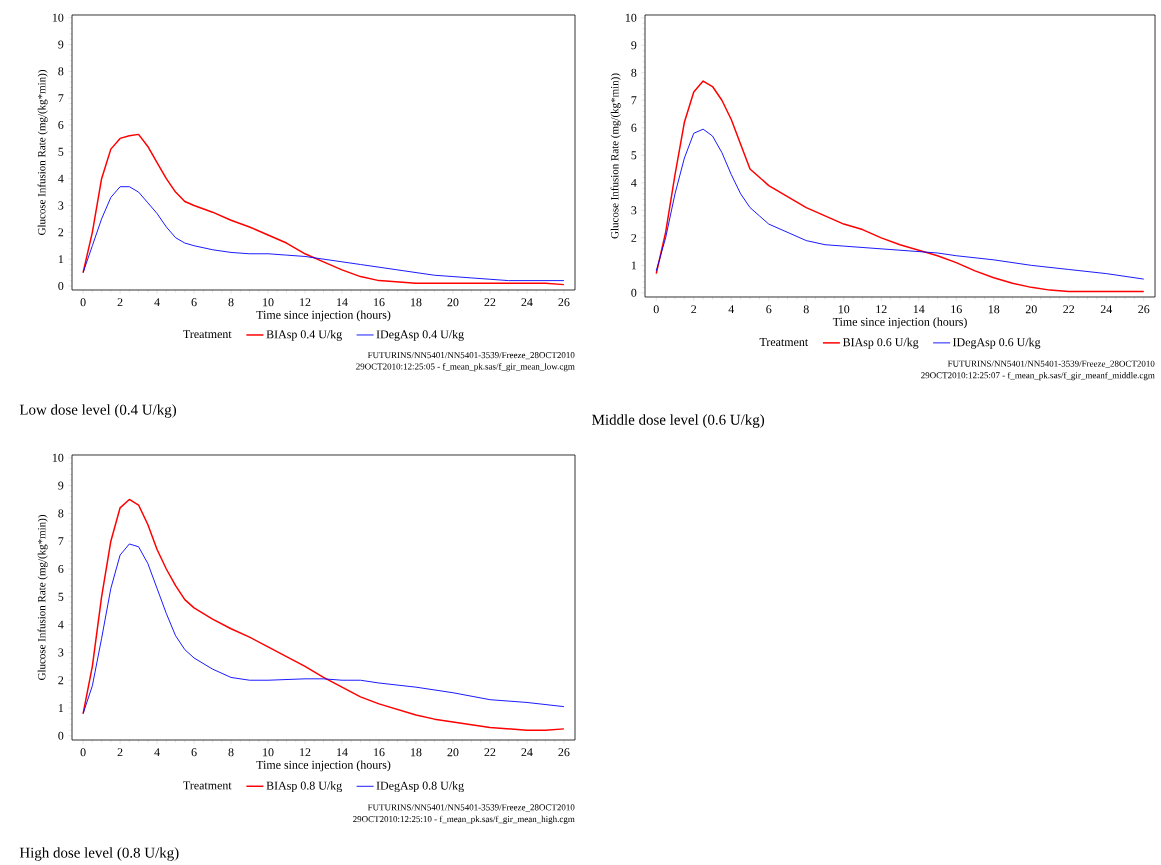  I want to click on legend-label: BIAsp 0.8 U/kg, so click(304, 787).